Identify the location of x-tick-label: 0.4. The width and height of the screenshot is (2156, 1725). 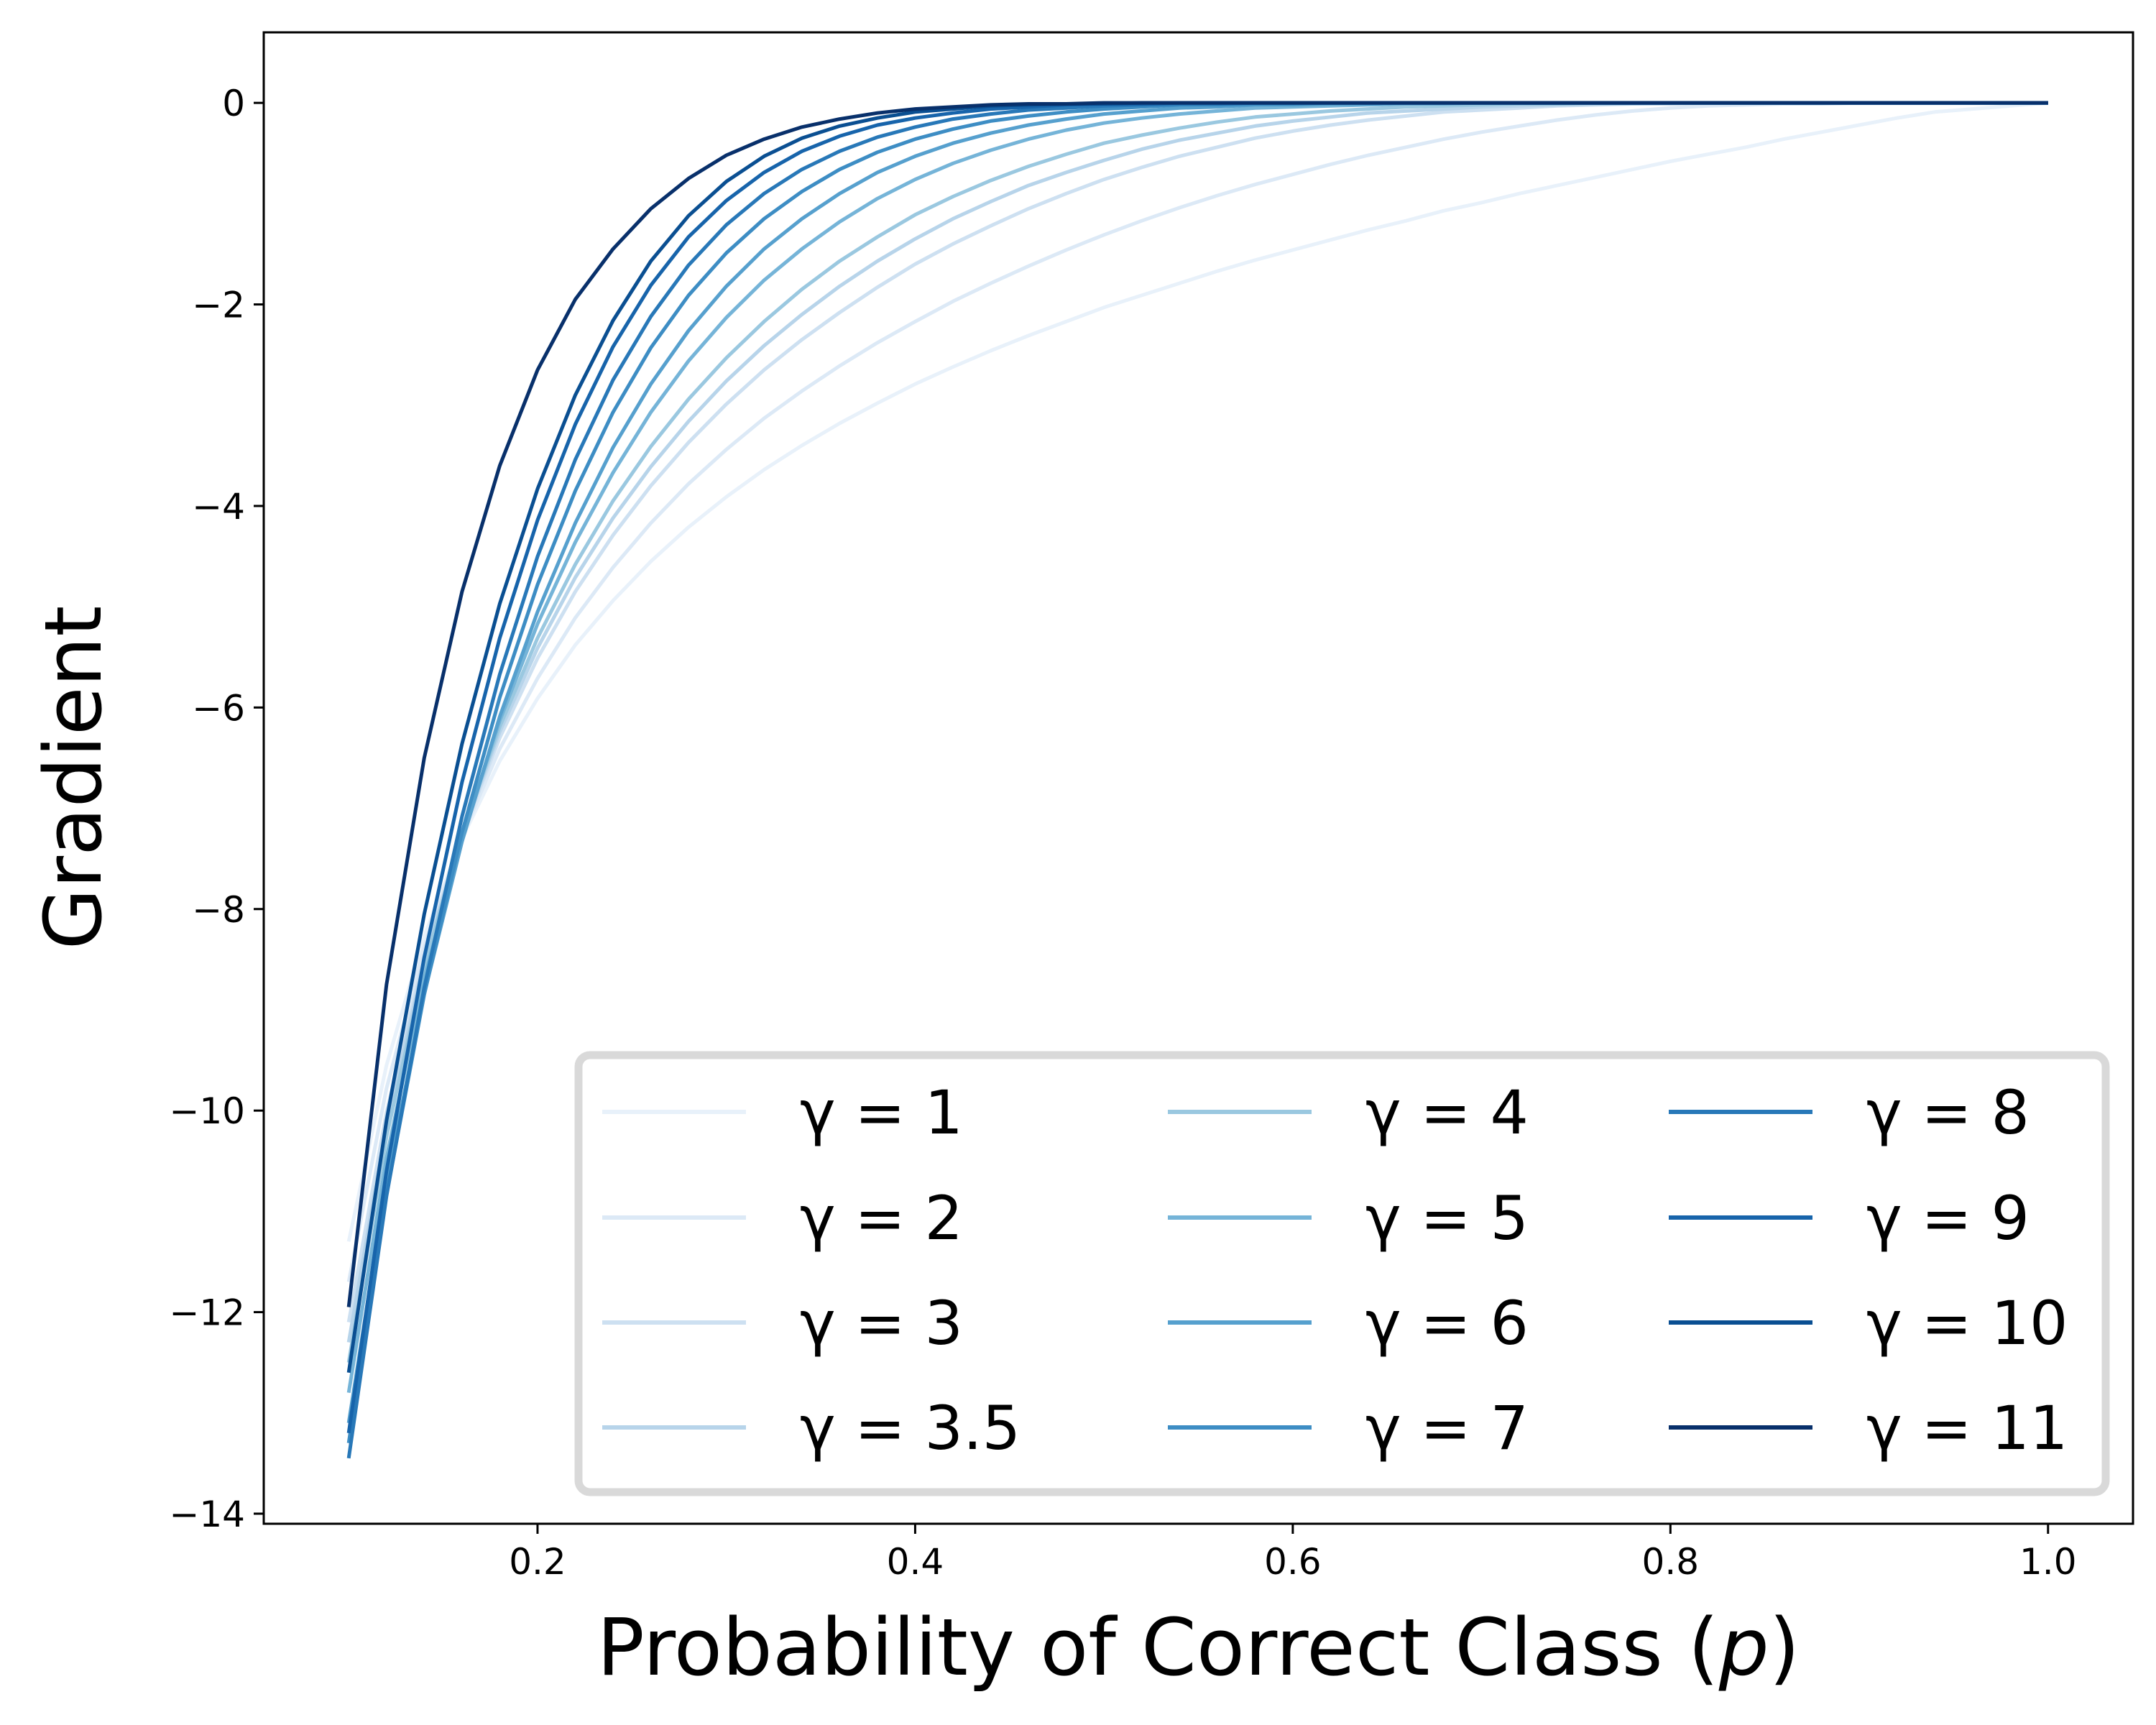
(915, 1562).